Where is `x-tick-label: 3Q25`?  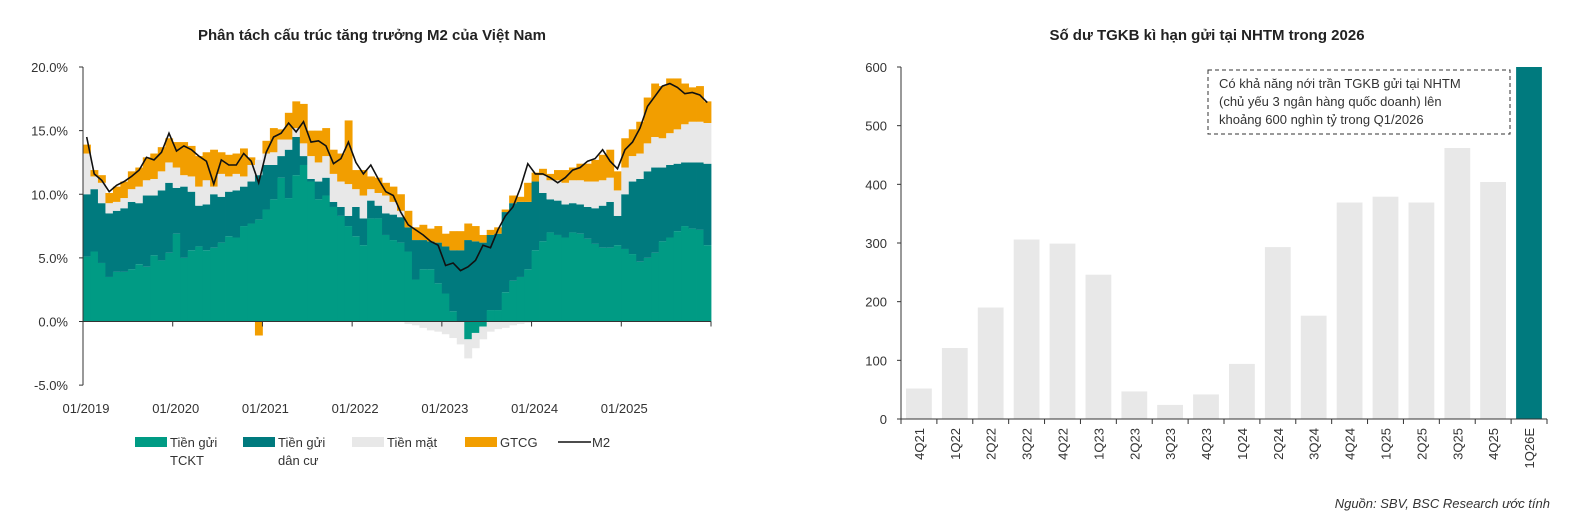 x-tick-label: 3Q25 is located at coordinates (1457, 444).